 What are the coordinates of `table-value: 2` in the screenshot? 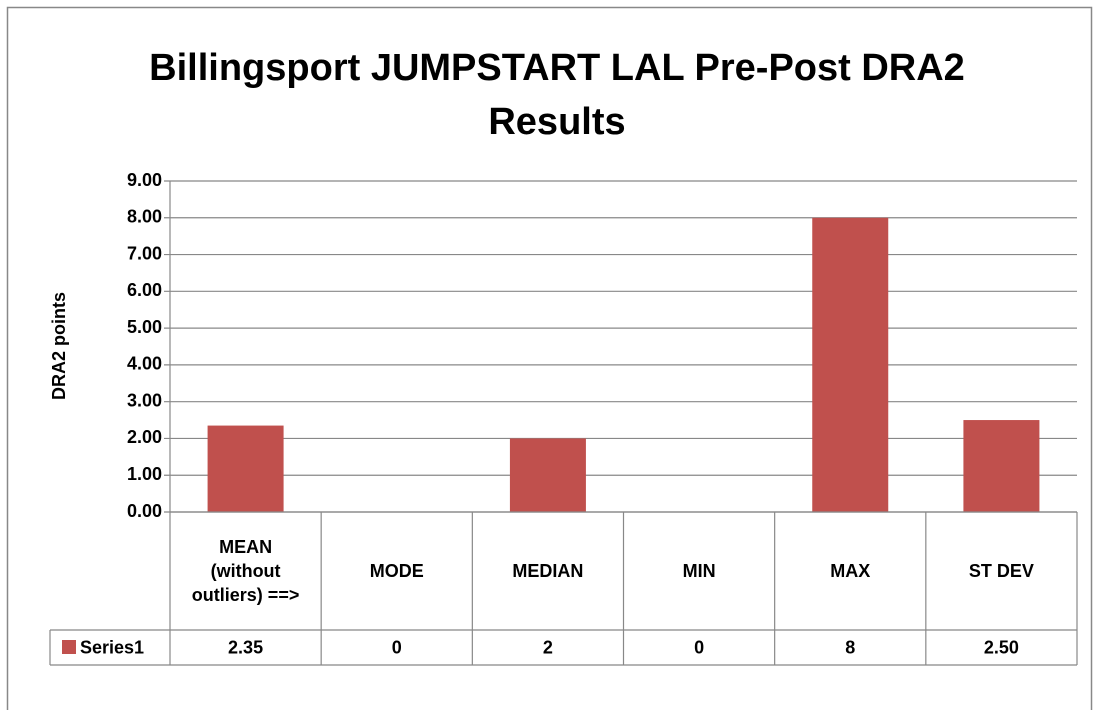 It's located at (548, 647).